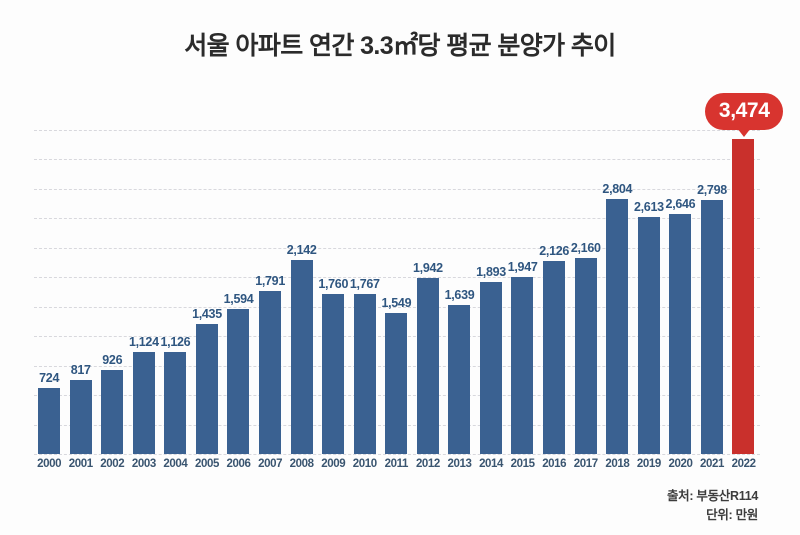 The image size is (800, 535). Describe the element at coordinates (585, 247) in the screenshot. I see `bar-value-label: 2,160` at that location.